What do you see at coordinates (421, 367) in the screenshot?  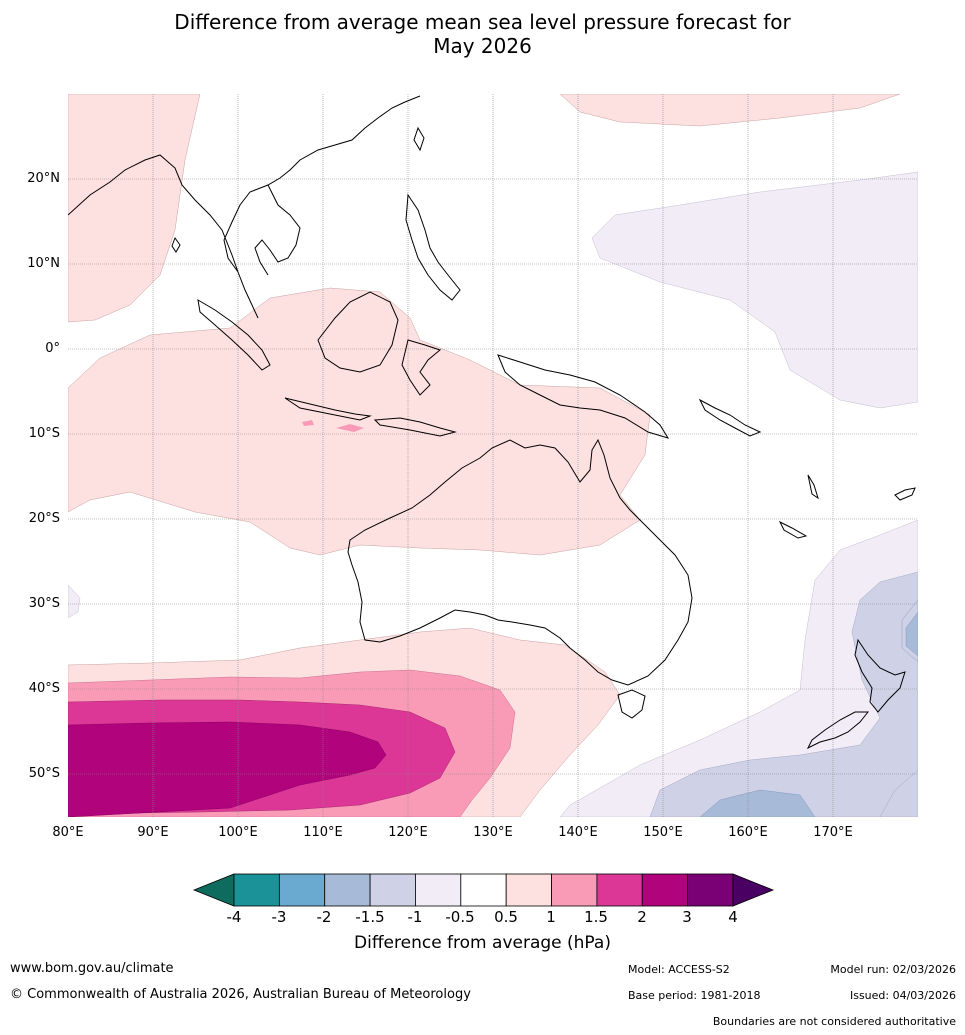 I see `coast-sulawesi` at bounding box center [421, 367].